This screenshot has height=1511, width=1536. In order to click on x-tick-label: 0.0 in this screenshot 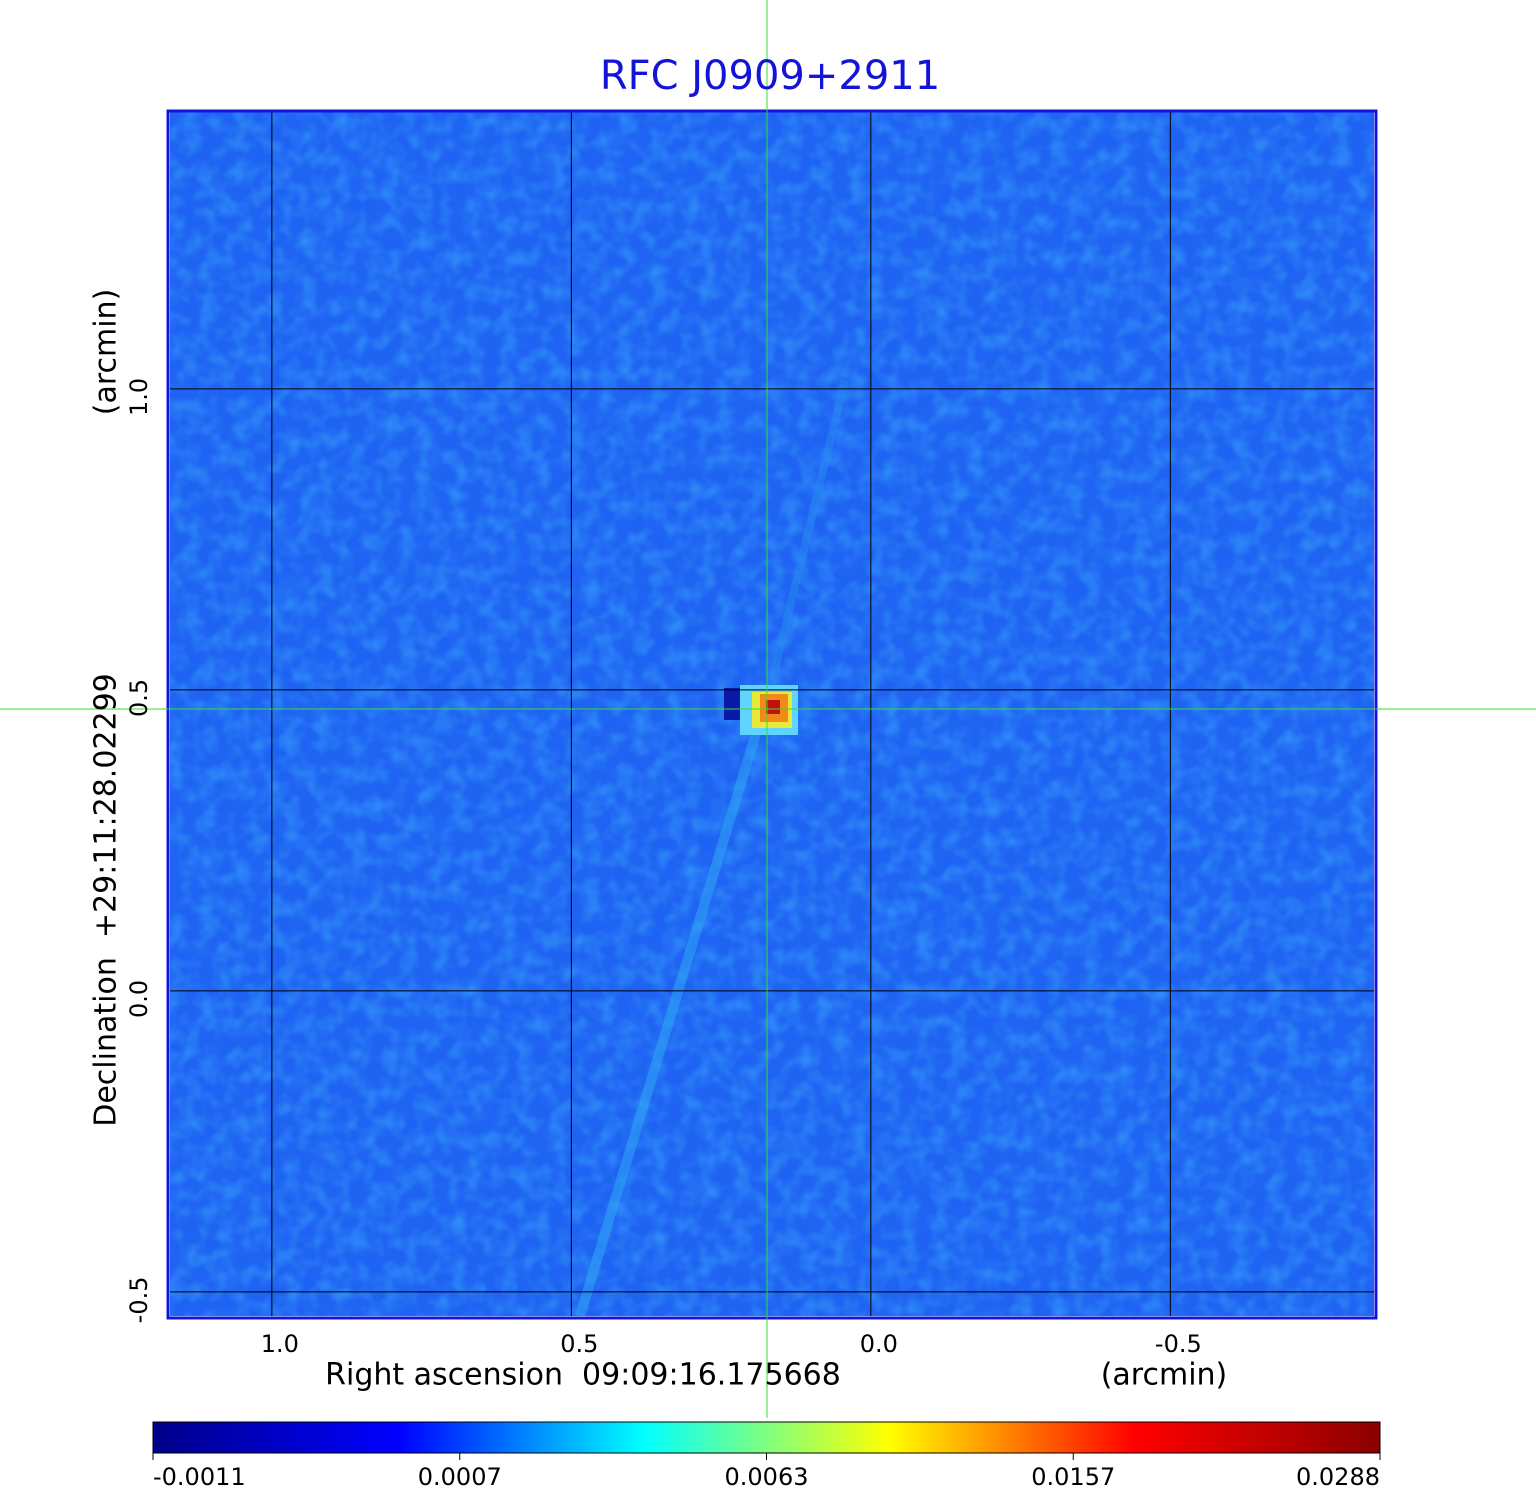, I will do `click(879, 1344)`.